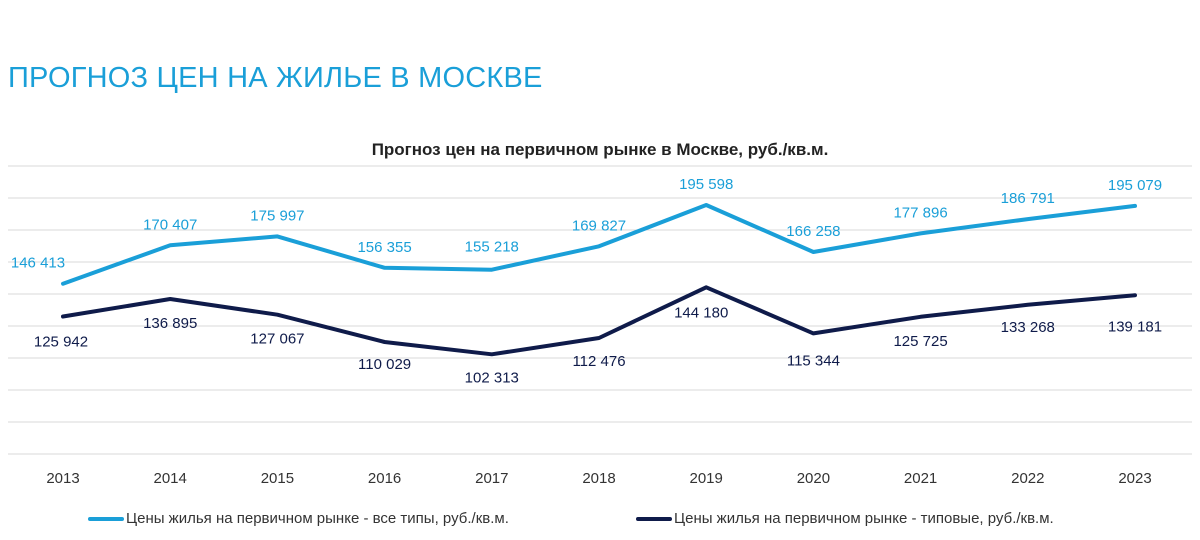 The height and width of the screenshot is (540, 1200). What do you see at coordinates (813, 231) in the screenshot?
I see `data-label-all-types: 166 258` at bounding box center [813, 231].